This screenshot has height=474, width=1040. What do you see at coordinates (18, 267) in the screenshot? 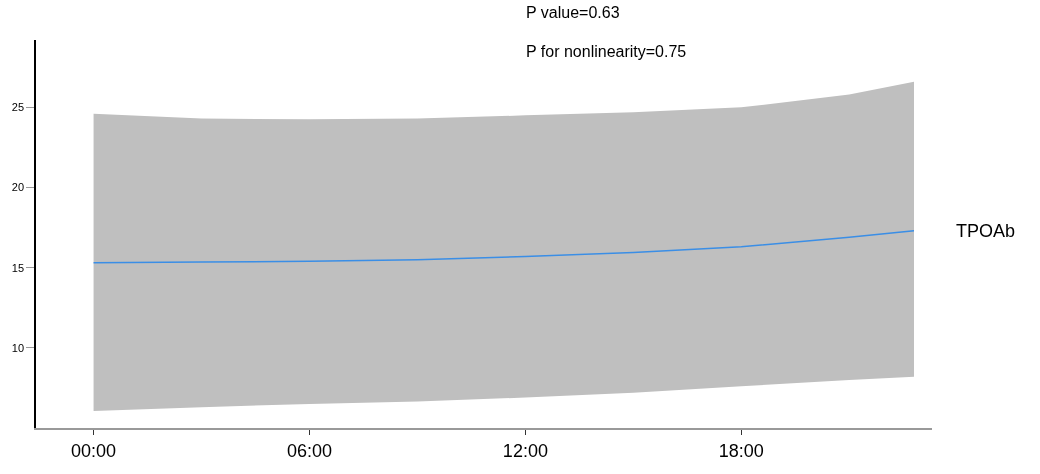
I see `y-tick-label: 15` at bounding box center [18, 267].